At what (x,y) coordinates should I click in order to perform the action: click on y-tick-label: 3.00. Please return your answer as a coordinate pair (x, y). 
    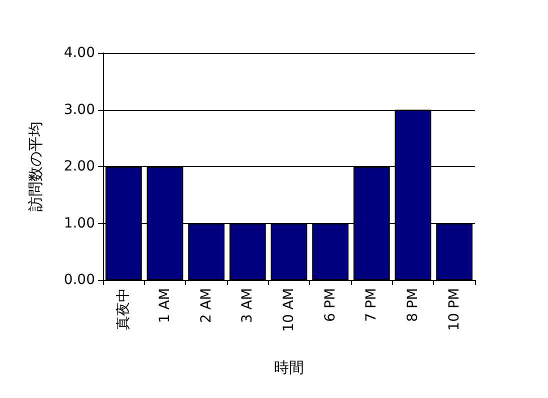
    Looking at the image, I should click on (79, 110).